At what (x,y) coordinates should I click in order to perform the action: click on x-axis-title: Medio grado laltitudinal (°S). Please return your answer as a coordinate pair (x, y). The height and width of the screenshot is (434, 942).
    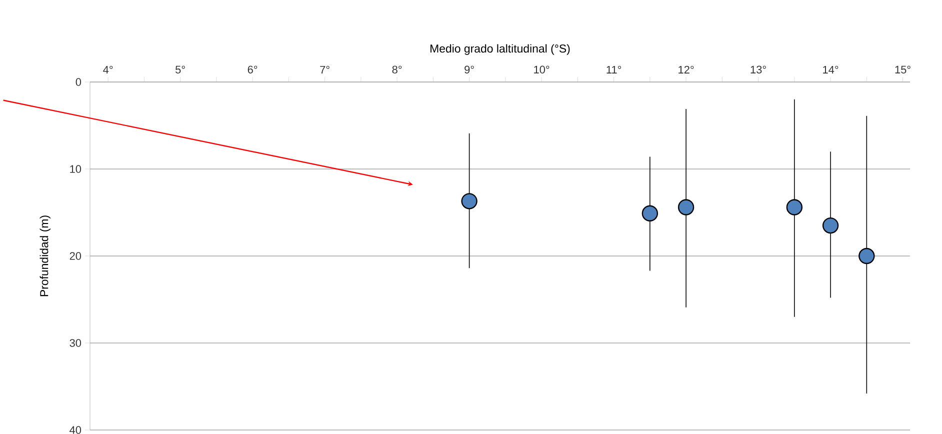
    Looking at the image, I should click on (500, 49).